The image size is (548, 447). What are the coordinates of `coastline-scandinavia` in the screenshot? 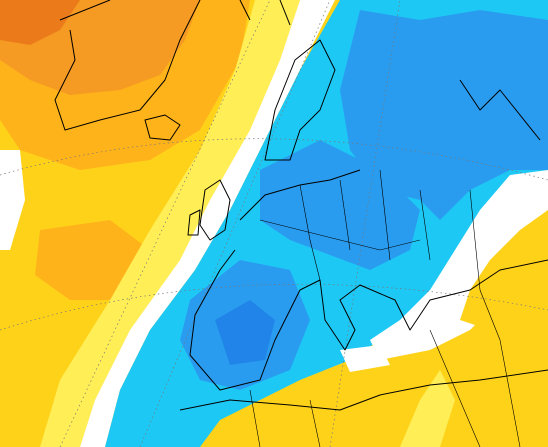 It's located at (300, 100).